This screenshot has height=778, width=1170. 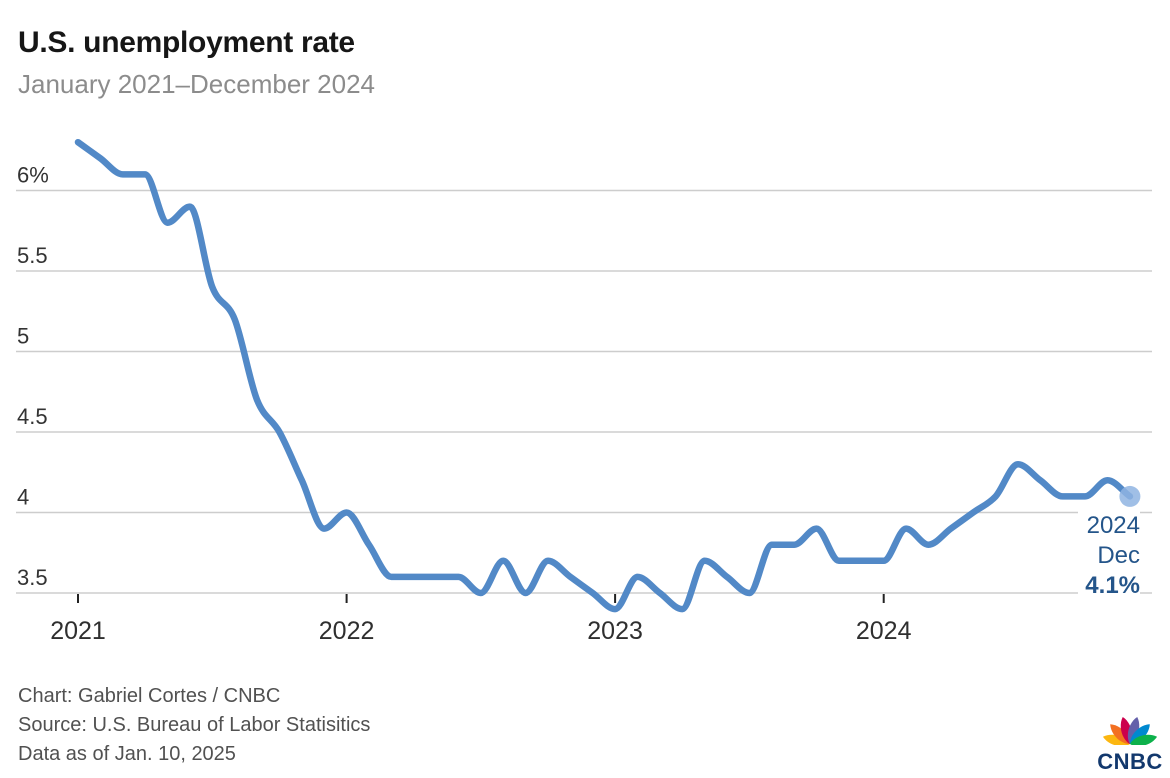 I want to click on endpoint-value: 4.1%, so click(x=1112, y=585).